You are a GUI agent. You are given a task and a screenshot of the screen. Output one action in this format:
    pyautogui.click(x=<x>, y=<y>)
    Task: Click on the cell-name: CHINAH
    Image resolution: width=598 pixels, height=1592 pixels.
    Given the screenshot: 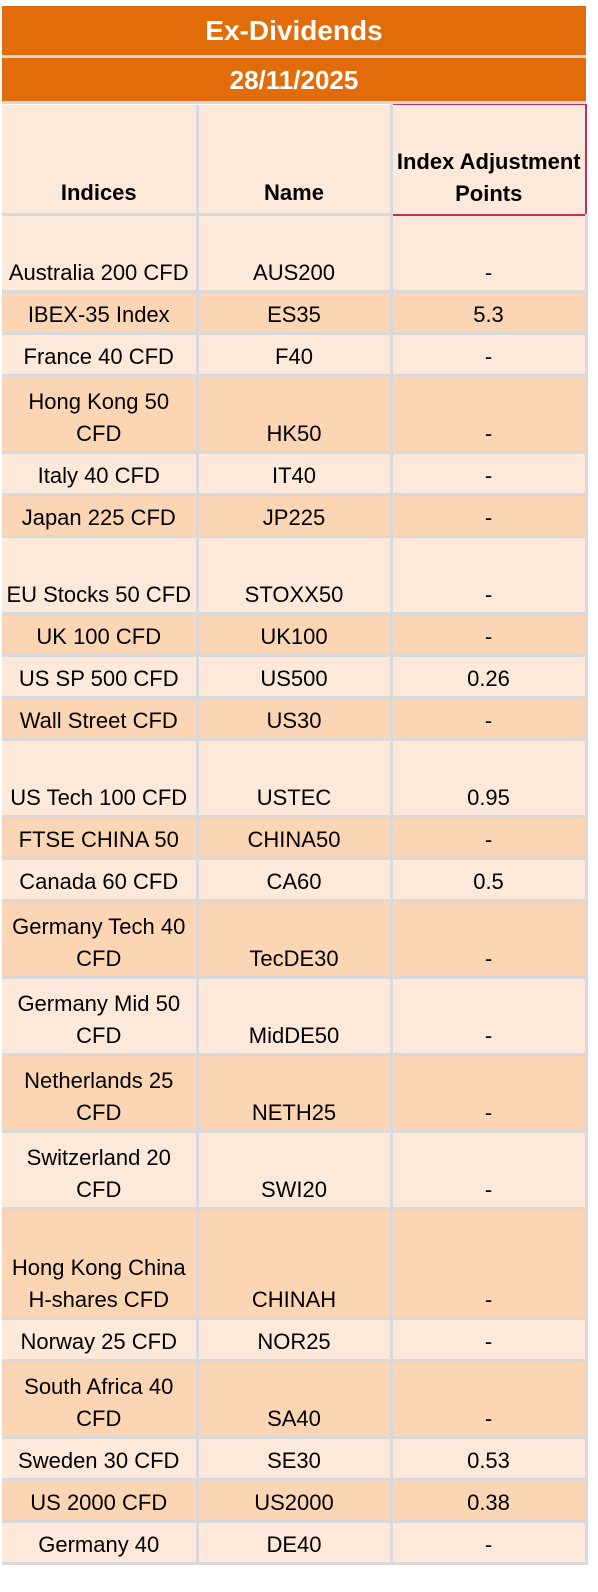 What is the action you would take?
    pyautogui.click(x=295, y=1264)
    